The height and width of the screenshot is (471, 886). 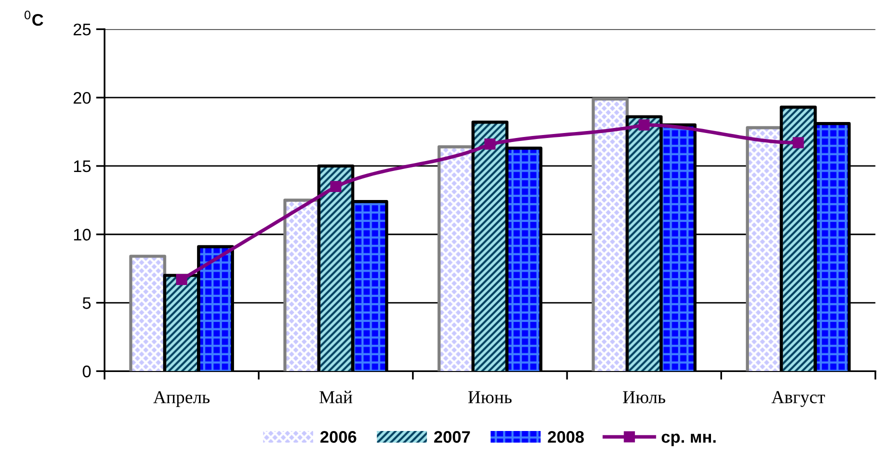 I want to click on y-axis-title: $^{0}$C, so click(x=34, y=18).